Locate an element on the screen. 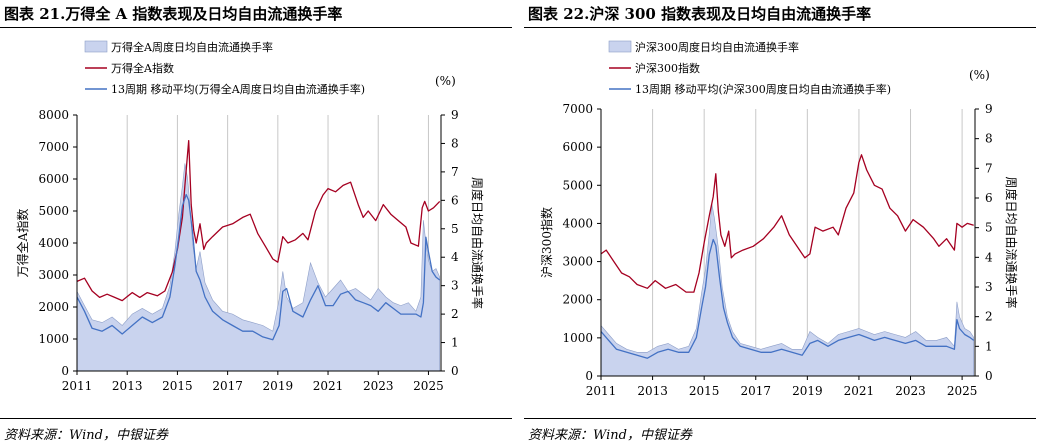 The height and width of the screenshot is (448, 1039). chart-title: 图表 21.万得全 A 指数表现及日均自由流通换手率 is located at coordinates (173, 14).